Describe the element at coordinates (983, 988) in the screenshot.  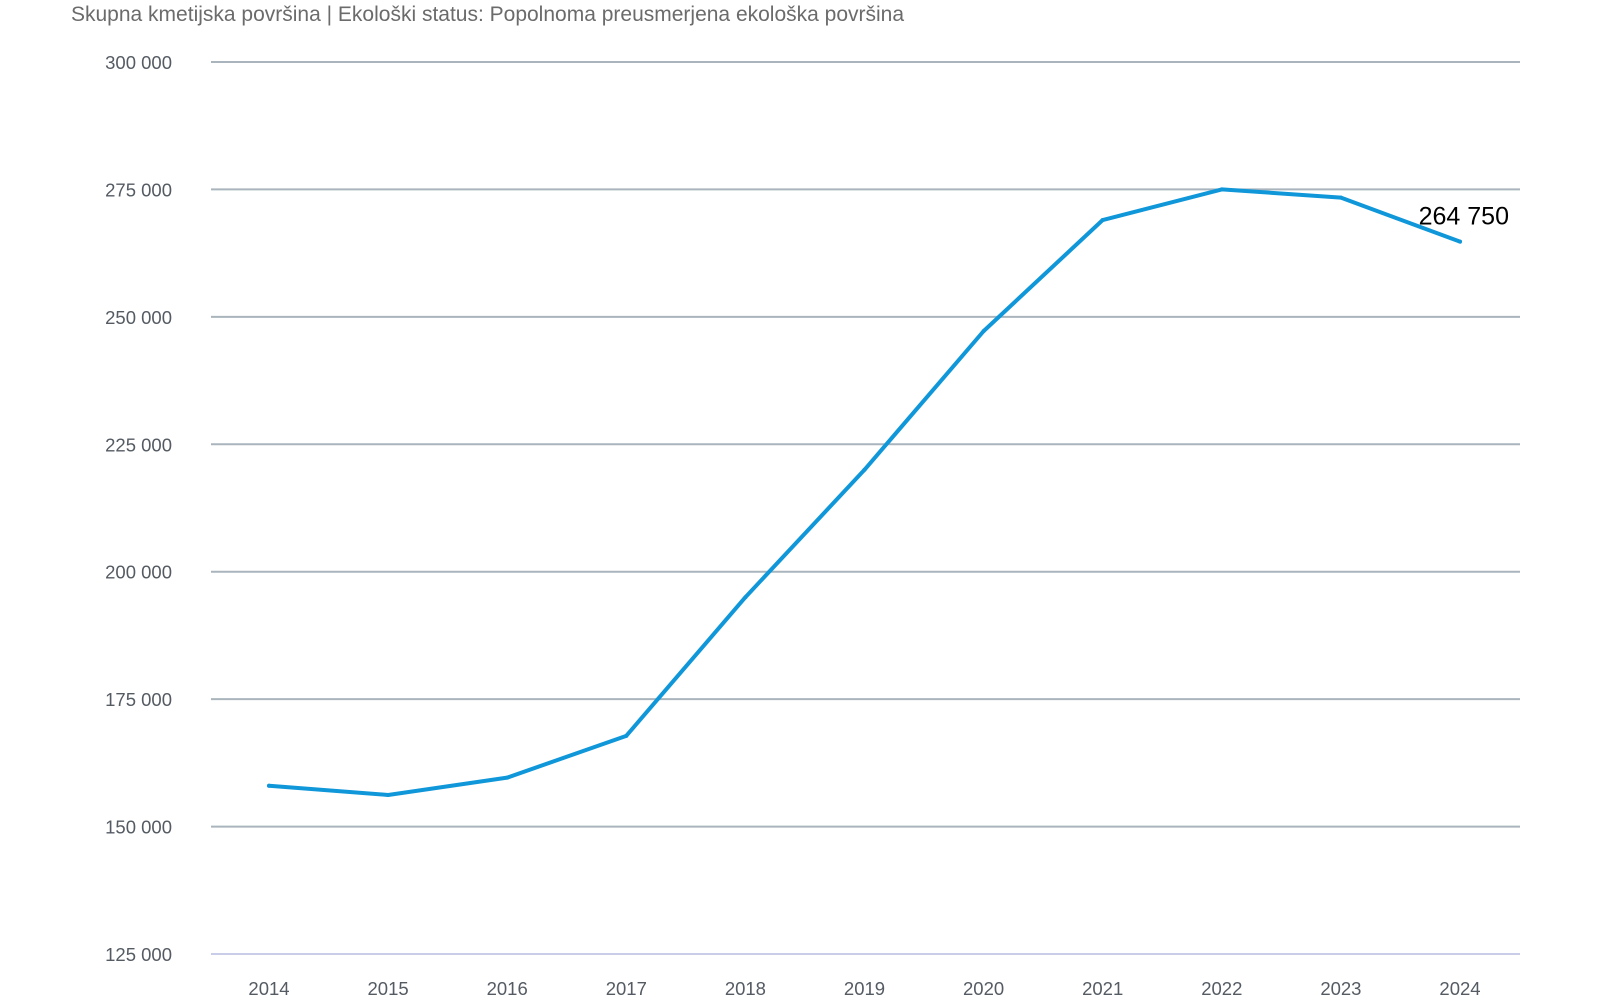
I see `x-tick-label: 2020` at that location.